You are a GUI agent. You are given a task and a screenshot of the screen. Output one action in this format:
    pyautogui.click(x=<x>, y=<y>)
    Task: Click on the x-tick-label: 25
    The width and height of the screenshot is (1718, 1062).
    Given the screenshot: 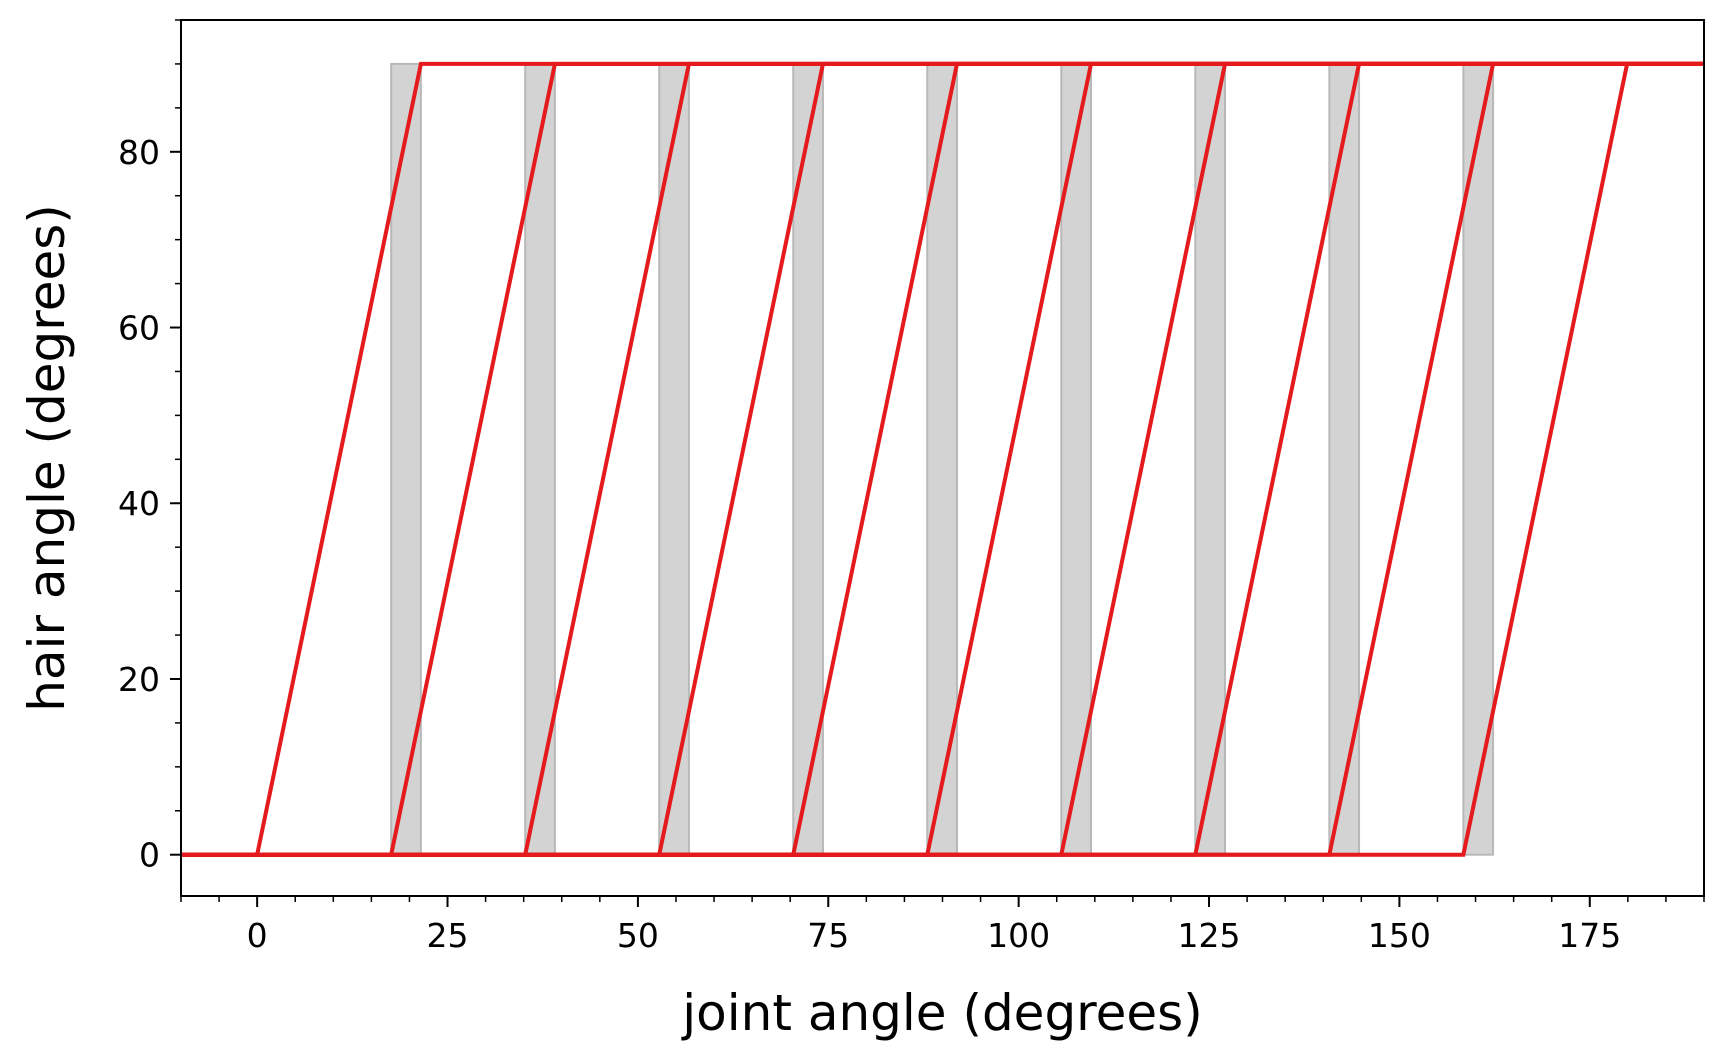 What is the action you would take?
    pyautogui.click(x=448, y=935)
    